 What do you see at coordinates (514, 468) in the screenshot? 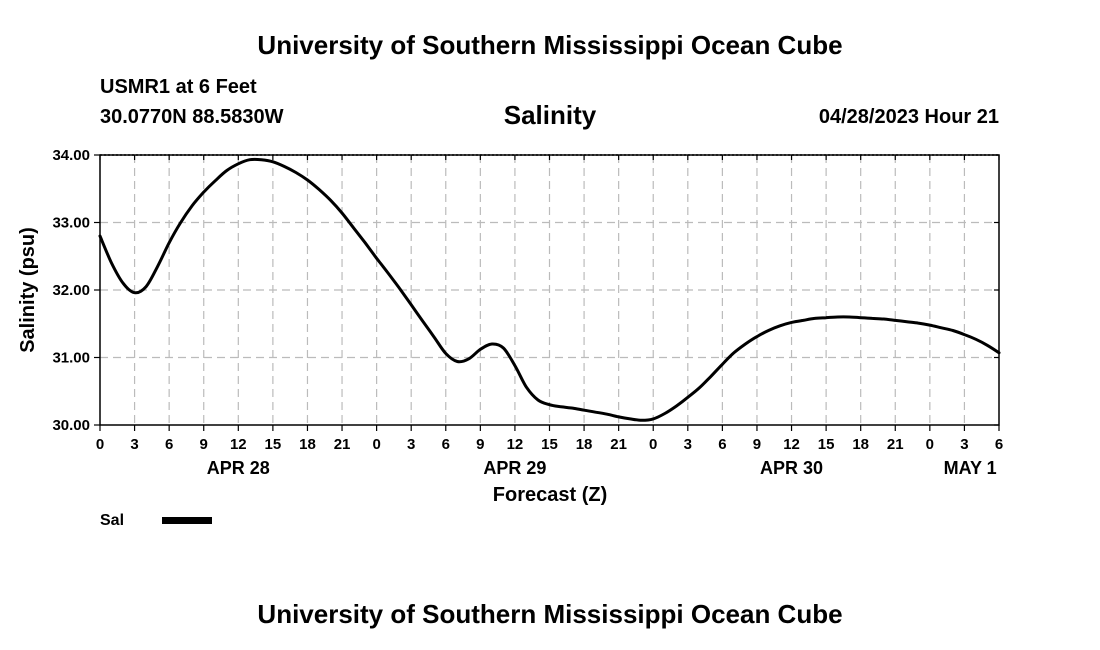
I see `date-label: APR 29` at bounding box center [514, 468].